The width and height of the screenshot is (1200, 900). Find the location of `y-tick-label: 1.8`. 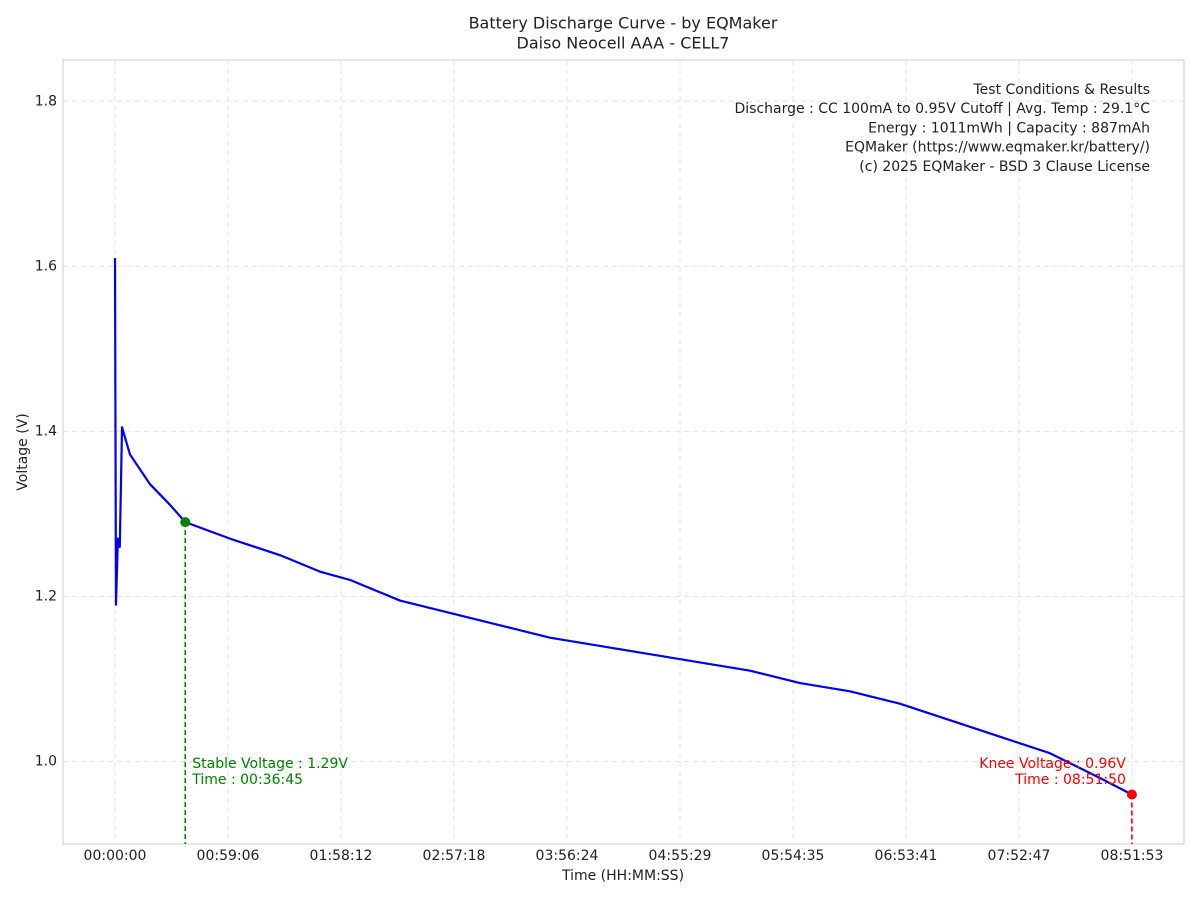

y-tick-label: 1.8 is located at coordinates (46, 101).